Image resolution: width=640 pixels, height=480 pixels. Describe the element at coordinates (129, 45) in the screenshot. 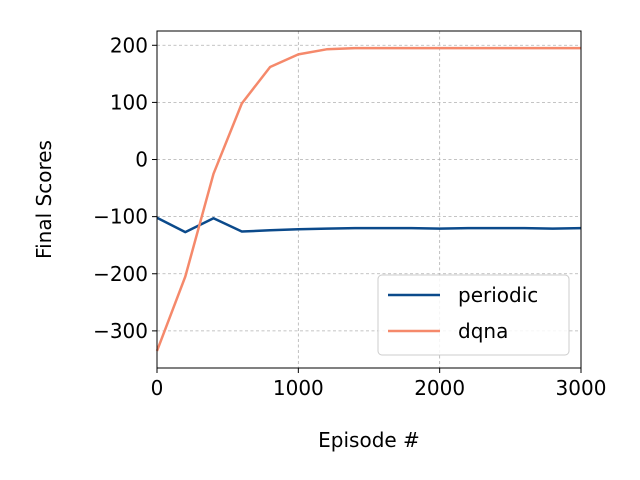

I see `y-tick-label: 200` at that location.